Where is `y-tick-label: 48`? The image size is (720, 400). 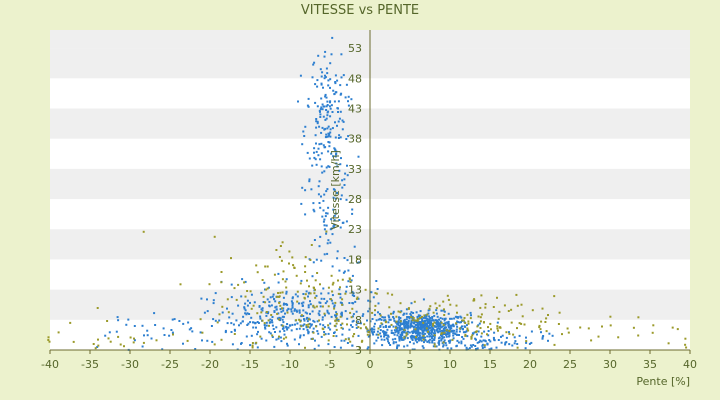
y-tick-label: 48 is located at coordinates (355, 78).